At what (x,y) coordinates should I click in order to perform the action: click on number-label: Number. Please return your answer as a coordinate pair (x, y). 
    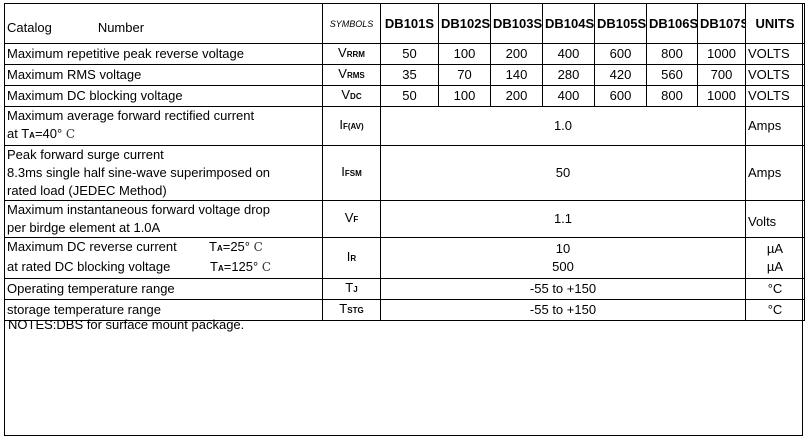
    Looking at the image, I should click on (121, 27).